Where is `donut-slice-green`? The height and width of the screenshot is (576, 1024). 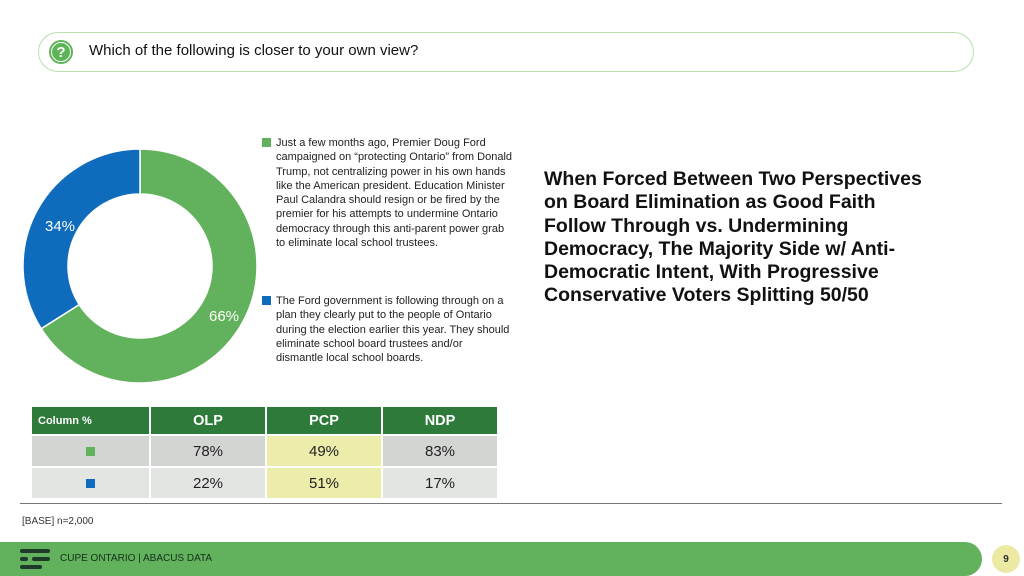
donut-slice-green is located at coordinates (149, 266).